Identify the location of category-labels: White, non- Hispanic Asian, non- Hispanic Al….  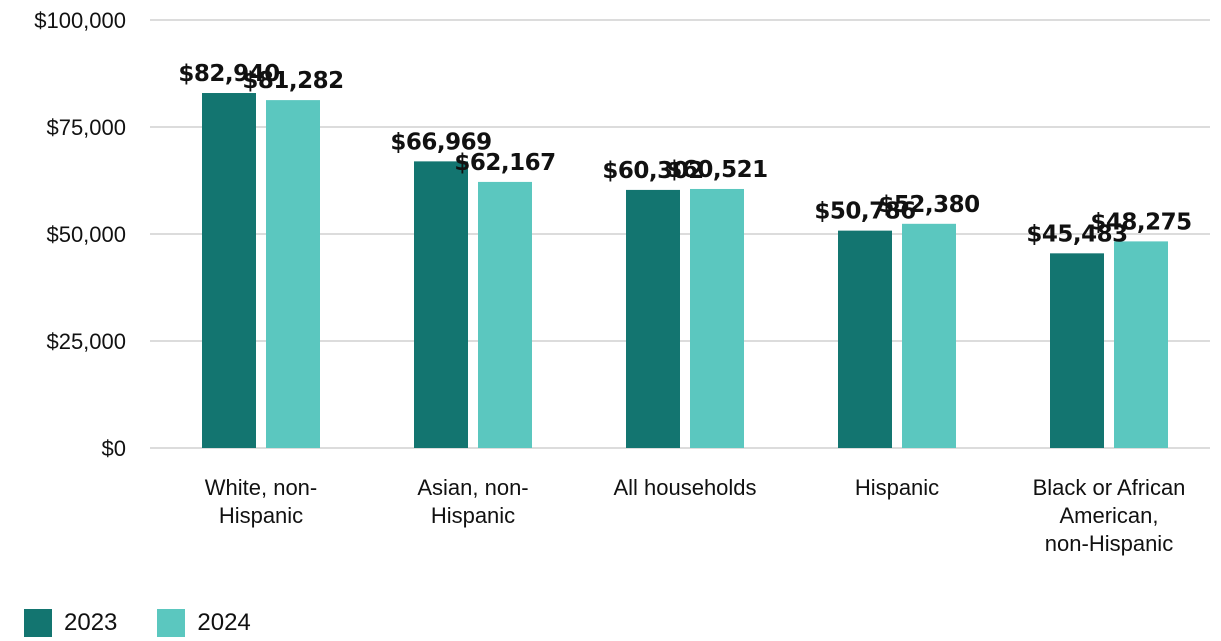
(695, 515).